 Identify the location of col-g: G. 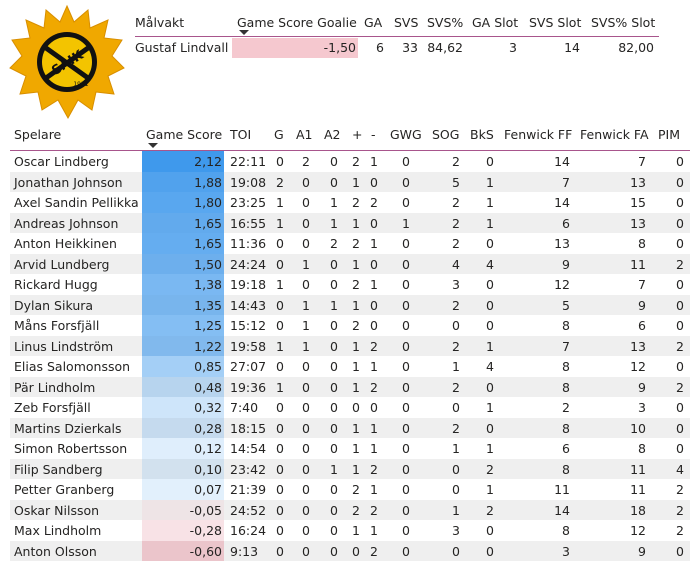
(279, 134).